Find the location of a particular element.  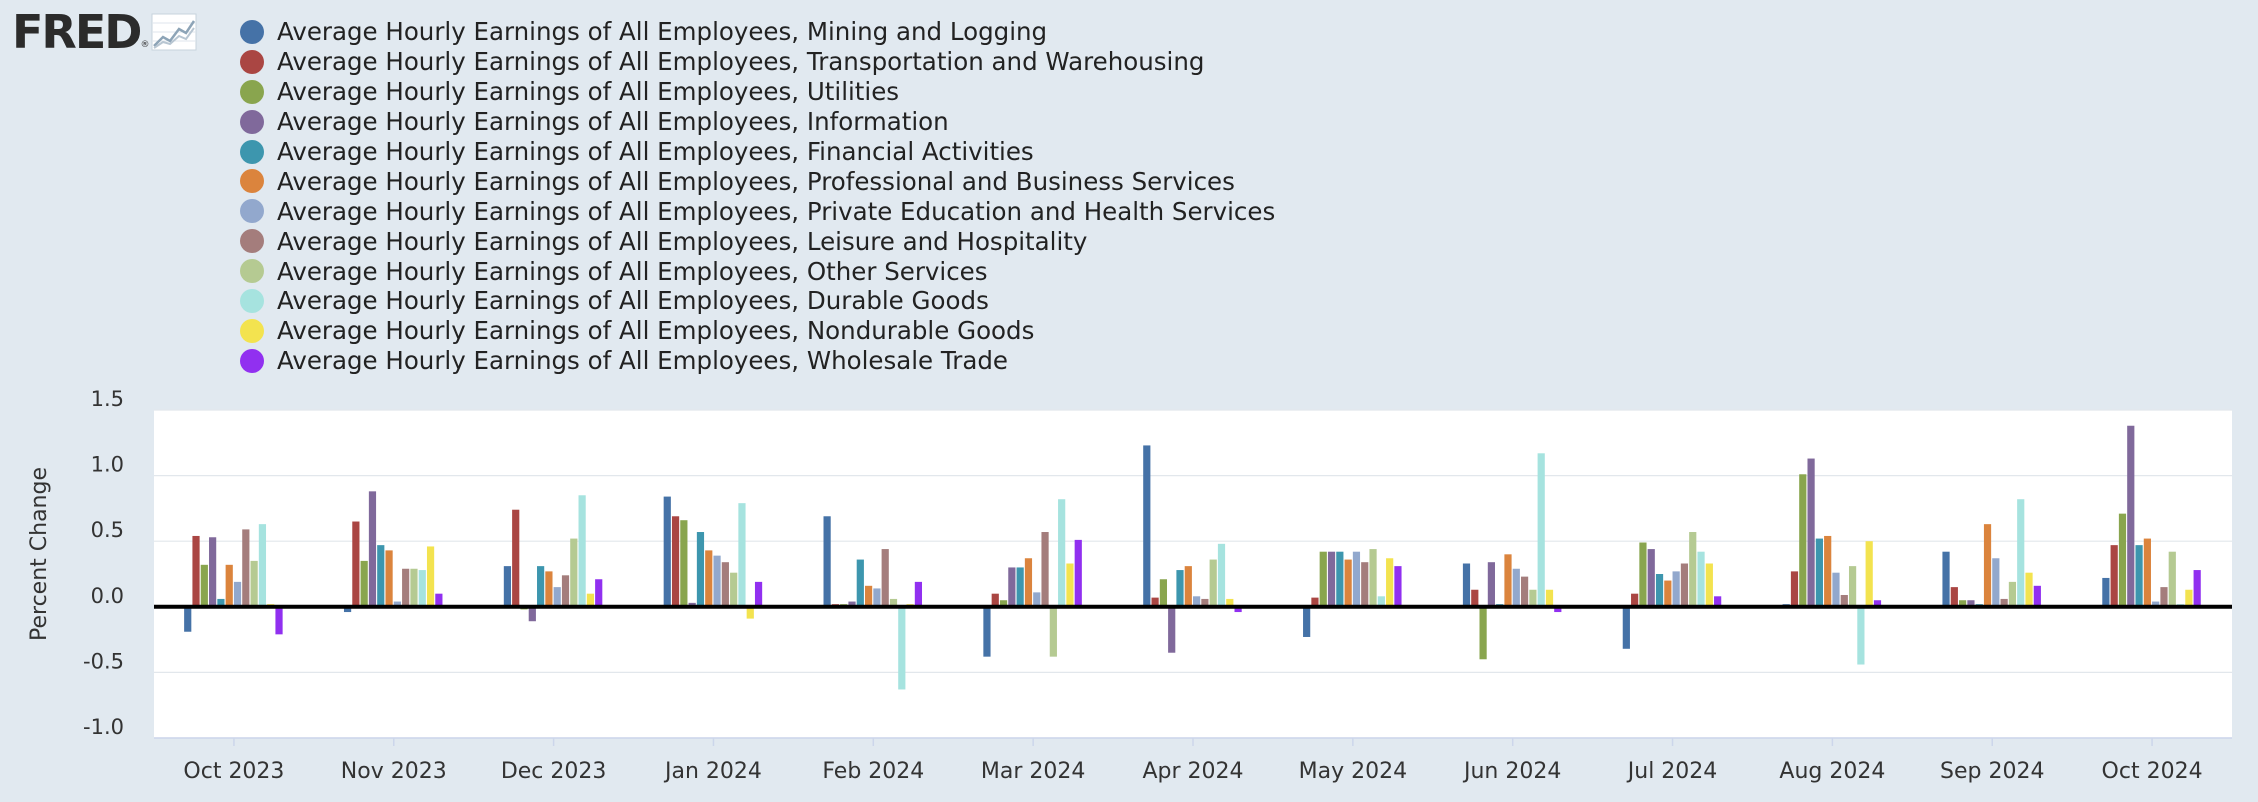

y-tick-label: -0.5 is located at coordinates (103, 661).